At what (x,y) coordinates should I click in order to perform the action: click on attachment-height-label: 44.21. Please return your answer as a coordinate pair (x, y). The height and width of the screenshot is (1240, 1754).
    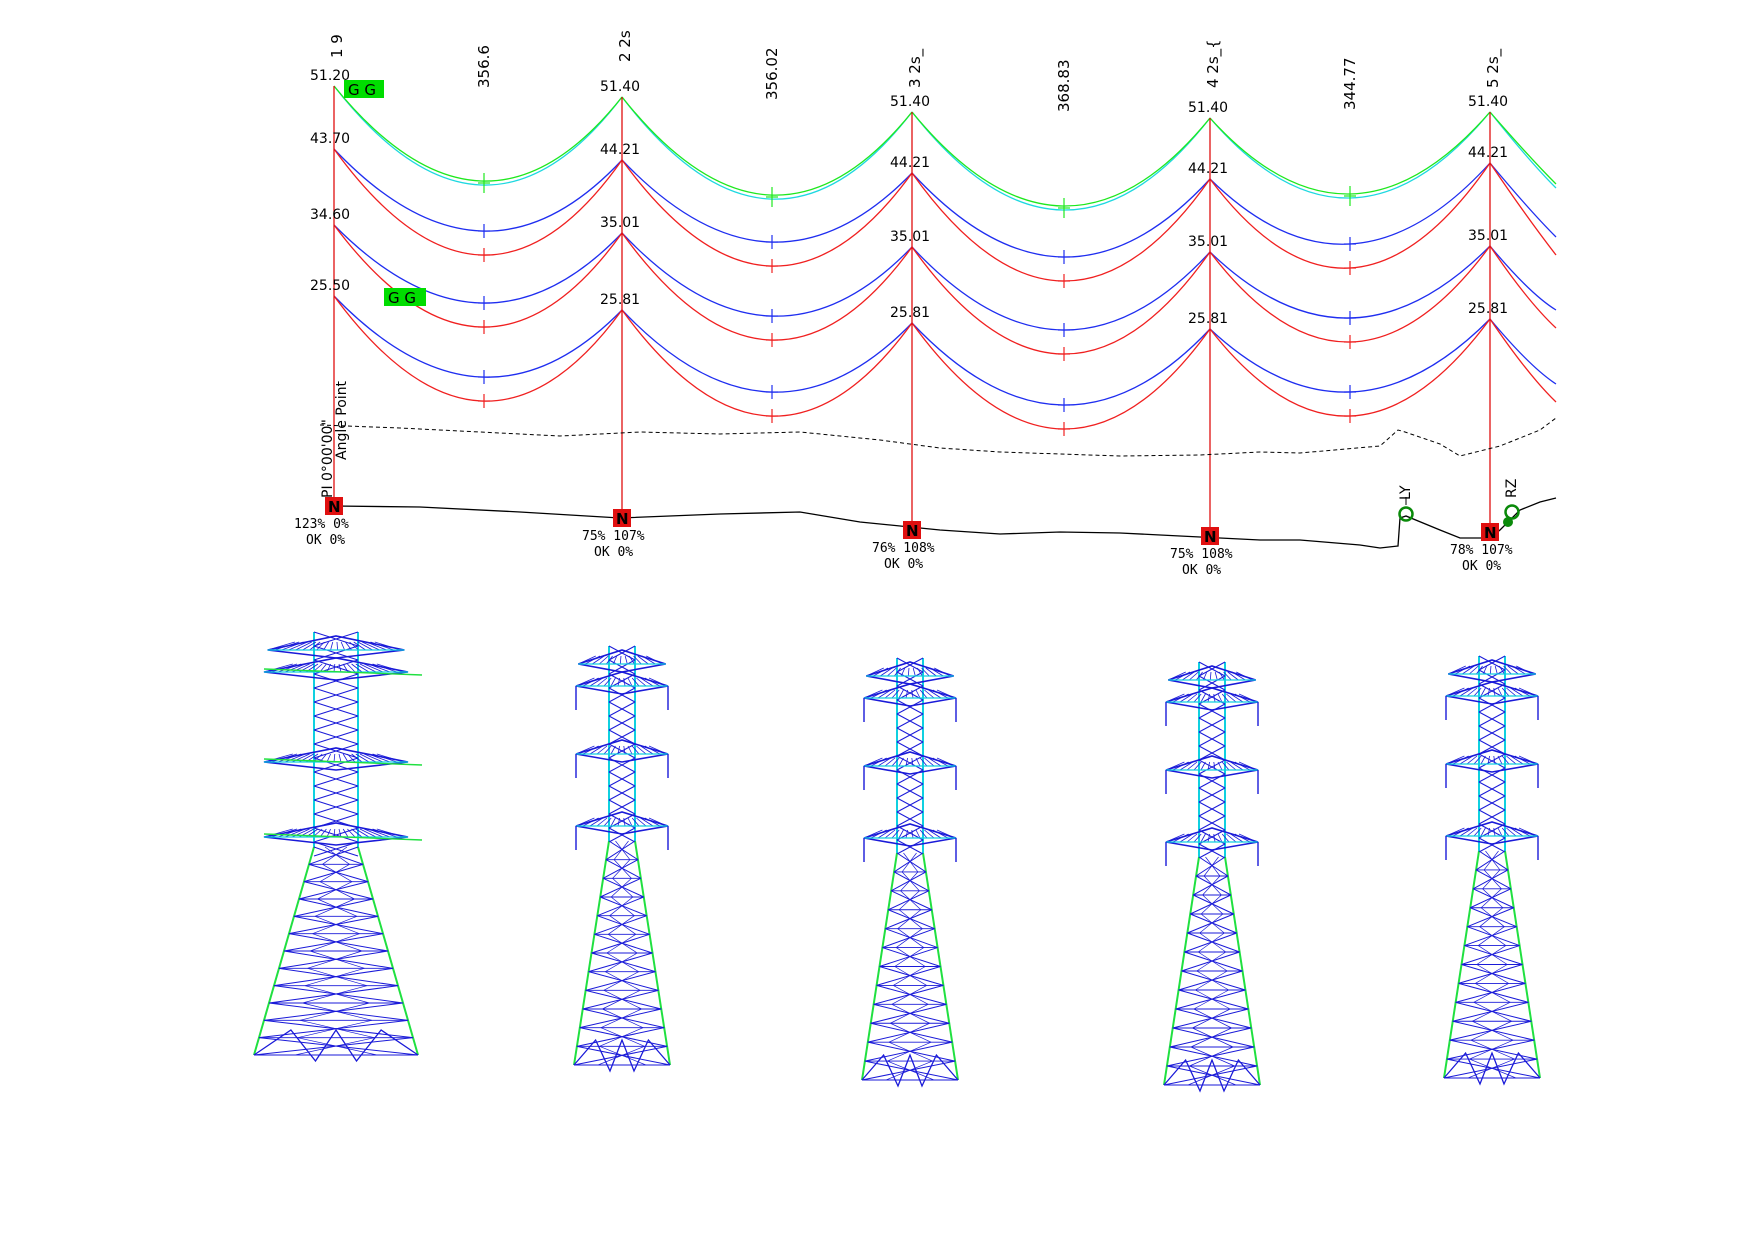
    Looking at the image, I should click on (1208, 169).